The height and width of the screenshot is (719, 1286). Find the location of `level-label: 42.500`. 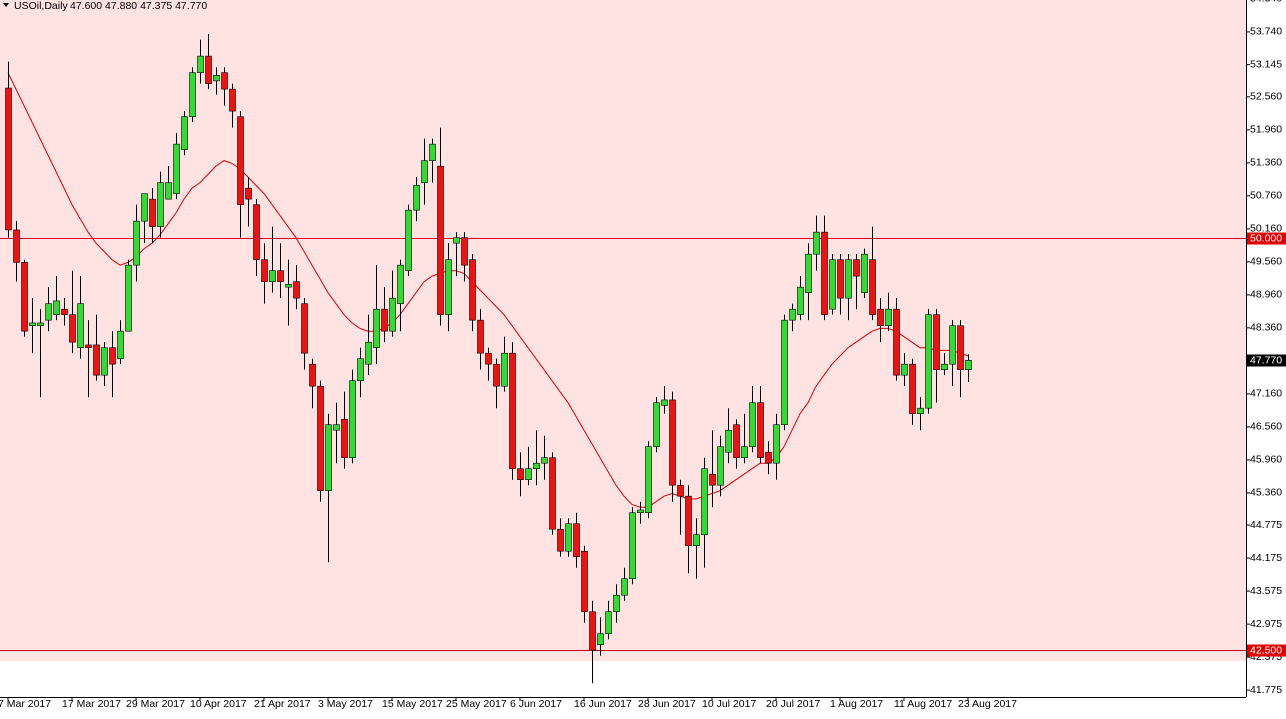

level-label: 42.500 is located at coordinates (1266, 650).